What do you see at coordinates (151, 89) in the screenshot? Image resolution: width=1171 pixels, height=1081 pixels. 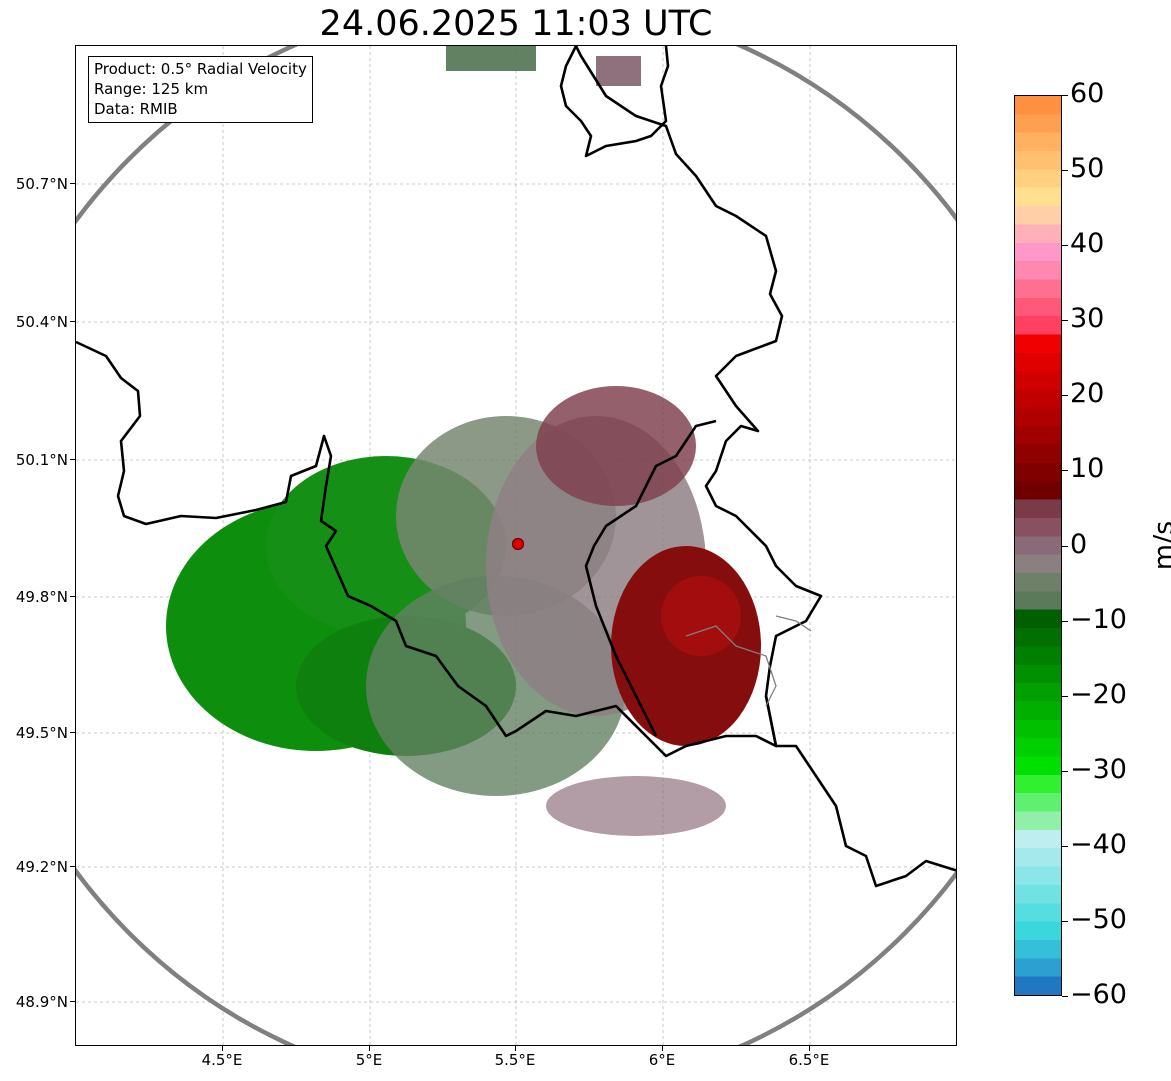 I see `range-label: Range: 125 km` at bounding box center [151, 89].